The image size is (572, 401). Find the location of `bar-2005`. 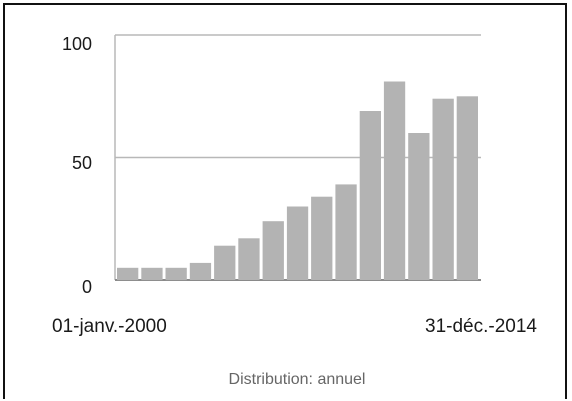

bar-2005 is located at coordinates (248, 259).